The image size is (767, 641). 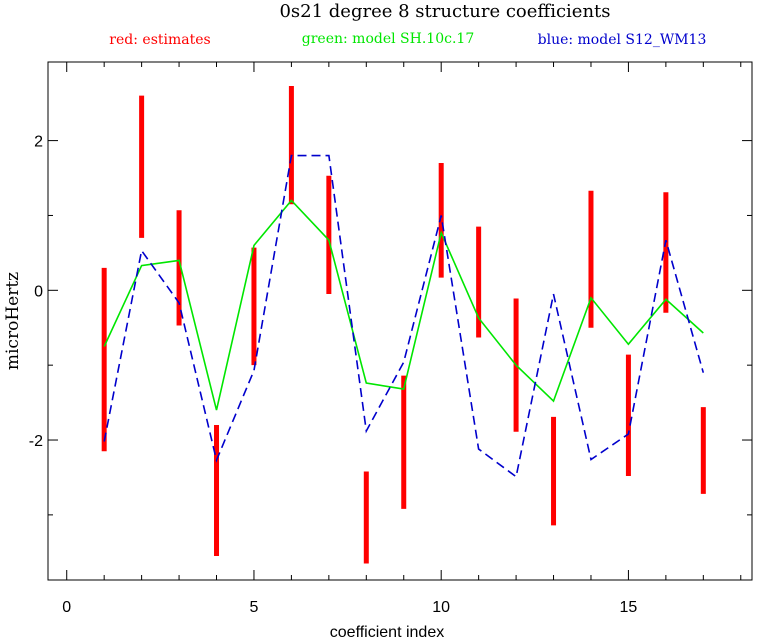 What do you see at coordinates (13, 321) in the screenshot?
I see `y-axis-label: microHertz` at bounding box center [13, 321].